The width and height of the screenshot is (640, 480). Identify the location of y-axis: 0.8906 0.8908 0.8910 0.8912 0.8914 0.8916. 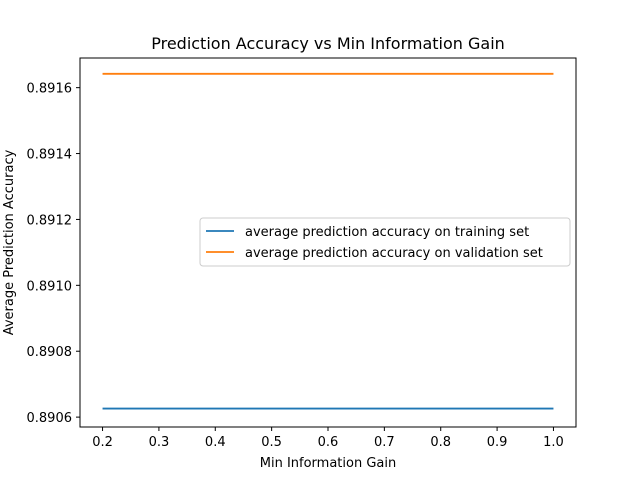
(53, 254).